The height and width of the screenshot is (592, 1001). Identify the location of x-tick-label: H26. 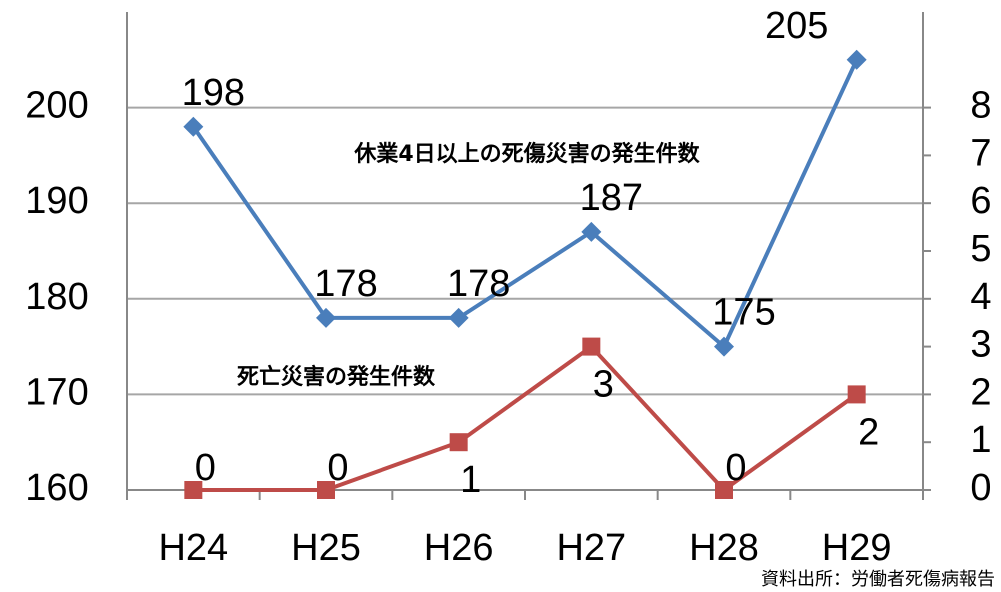
(459, 548).